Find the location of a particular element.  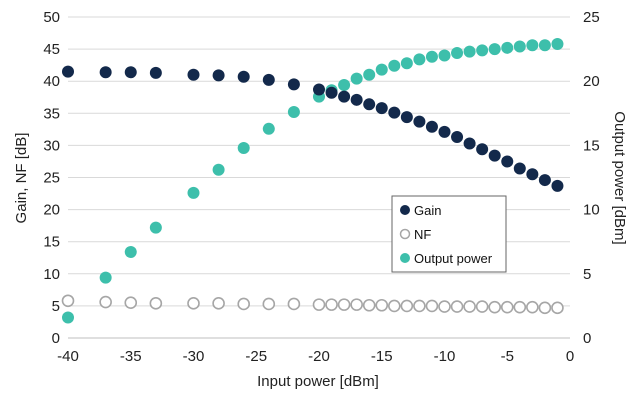

y2-tick-label: 15 is located at coordinates (591, 145).